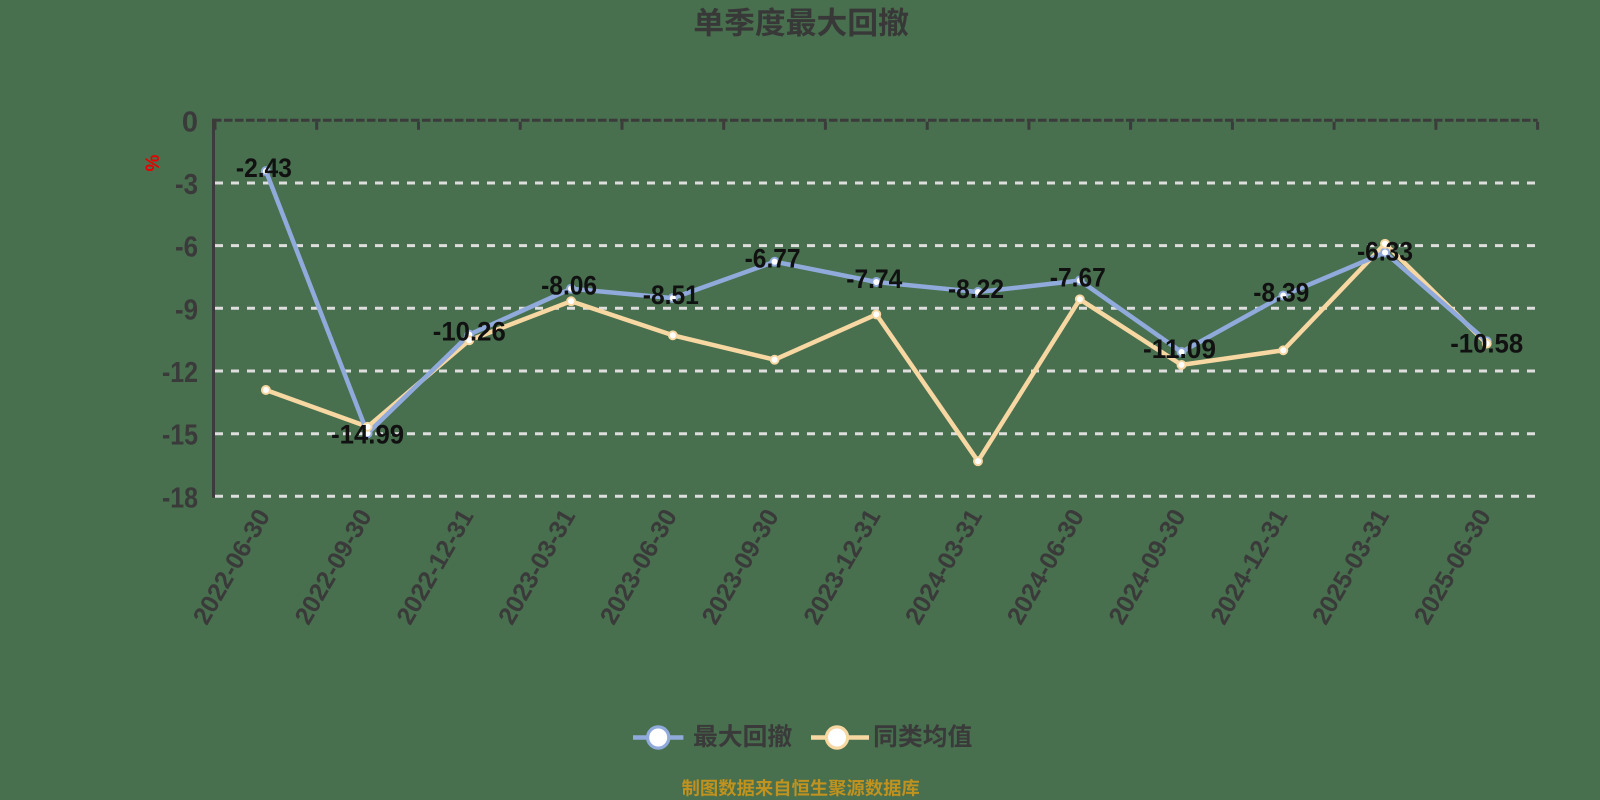  What do you see at coordinates (976, 289) in the screenshot?
I see `svg-text: -8.22` at bounding box center [976, 289].